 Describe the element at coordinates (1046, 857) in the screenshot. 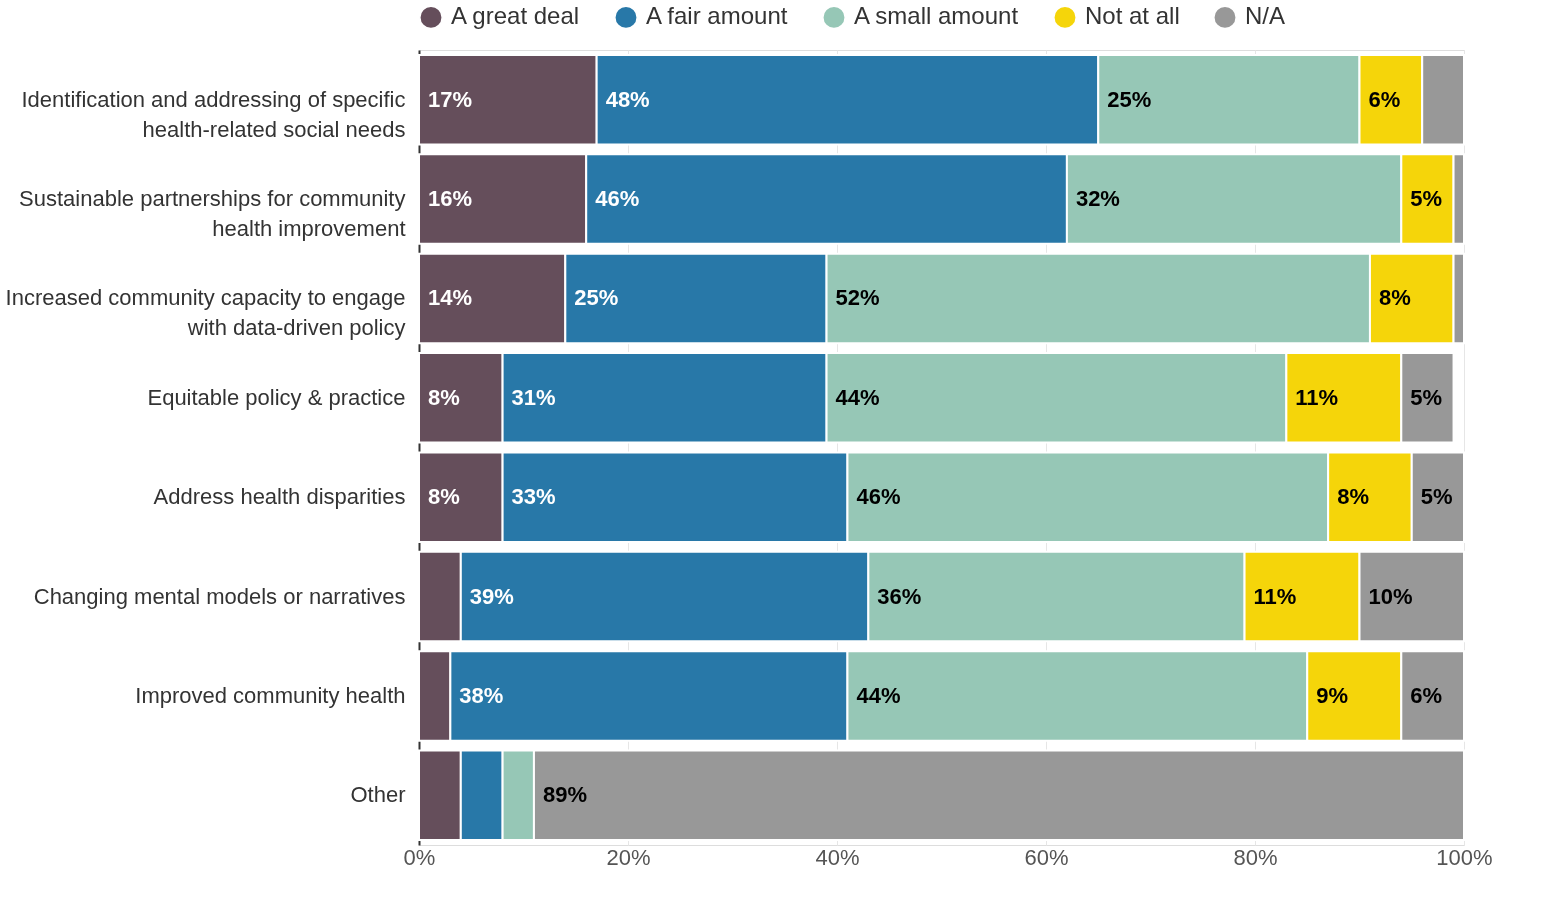

I see `x-tick-label: 60%` at that location.